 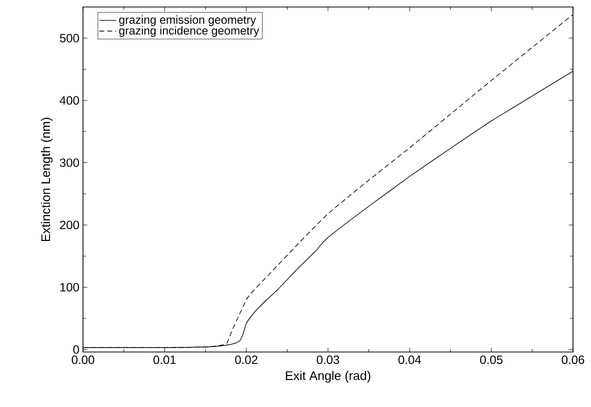 I want to click on y-tick-label: 0, so click(x=76, y=349).